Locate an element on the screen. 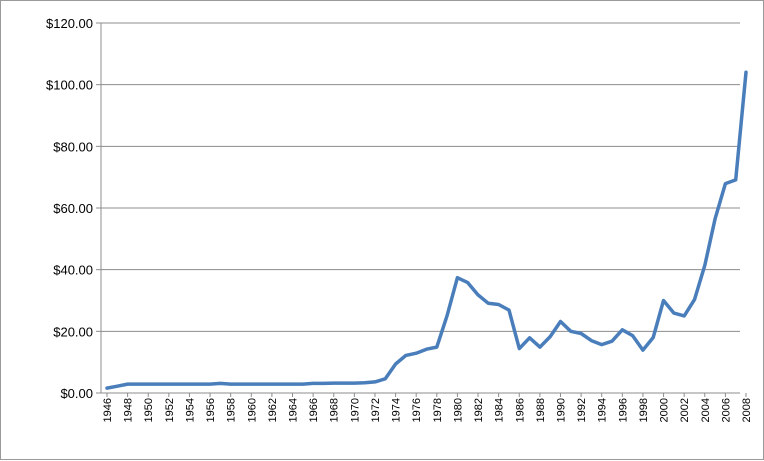 This screenshot has height=461, width=764. y-tick-label: $20.00 is located at coordinates (73, 331).